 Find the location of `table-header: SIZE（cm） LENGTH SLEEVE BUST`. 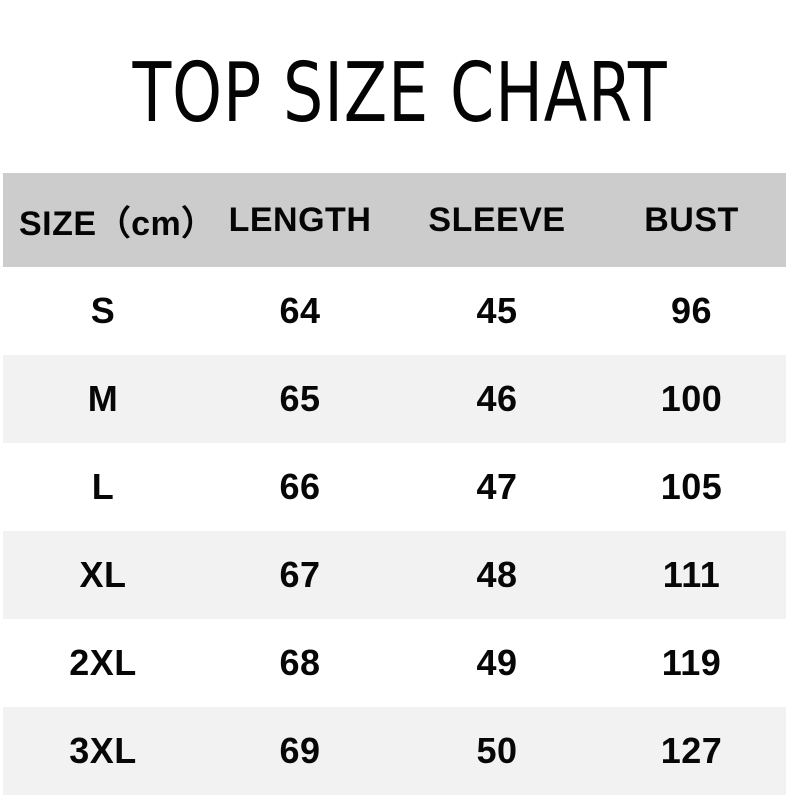

table-header: SIZE（cm） LENGTH SLEEVE BUST is located at coordinates (394, 220).